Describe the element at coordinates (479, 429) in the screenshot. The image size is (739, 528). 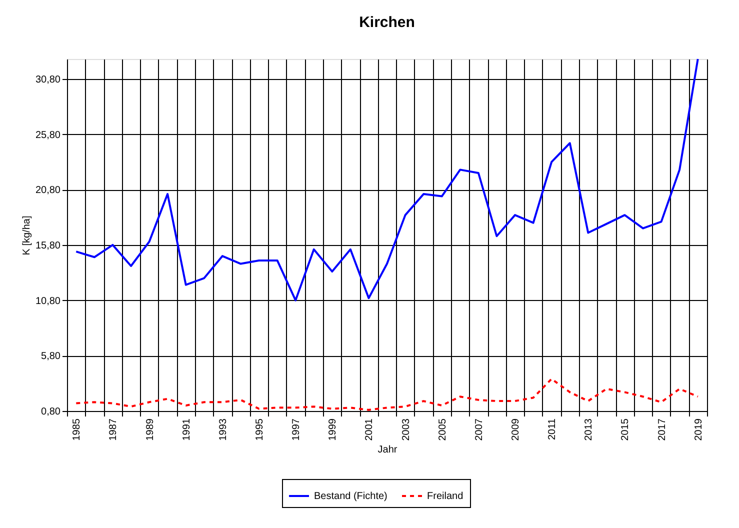
I see `x-tick-label: 2007` at that location.